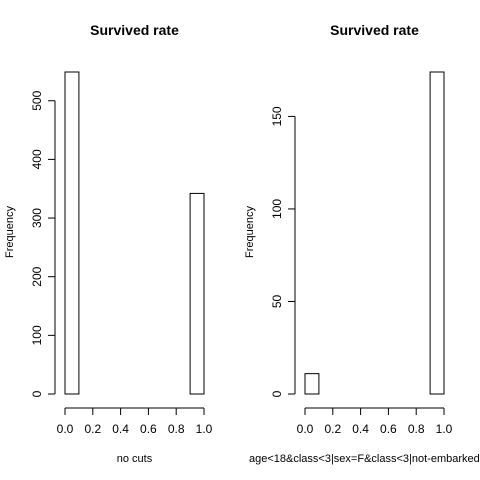 The height and width of the screenshot is (480, 480). I want to click on right-y-axis-label: Frequency, so click(250, 232).